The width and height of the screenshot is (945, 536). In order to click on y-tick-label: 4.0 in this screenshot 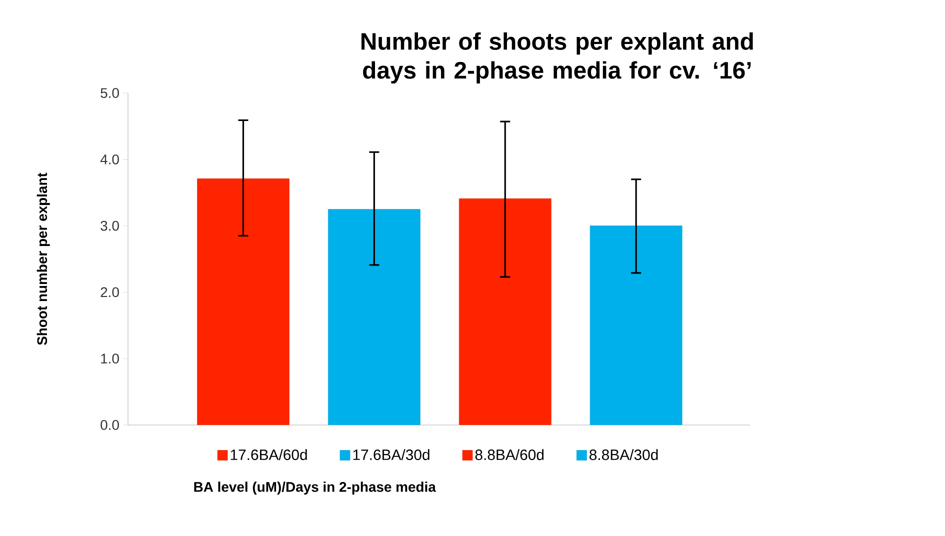, I will do `click(109, 159)`.